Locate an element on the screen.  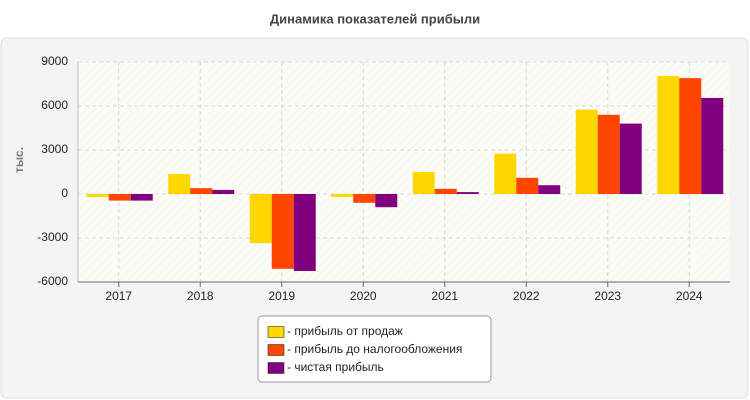
y-tick-label: 0 is located at coordinates (64, 193).